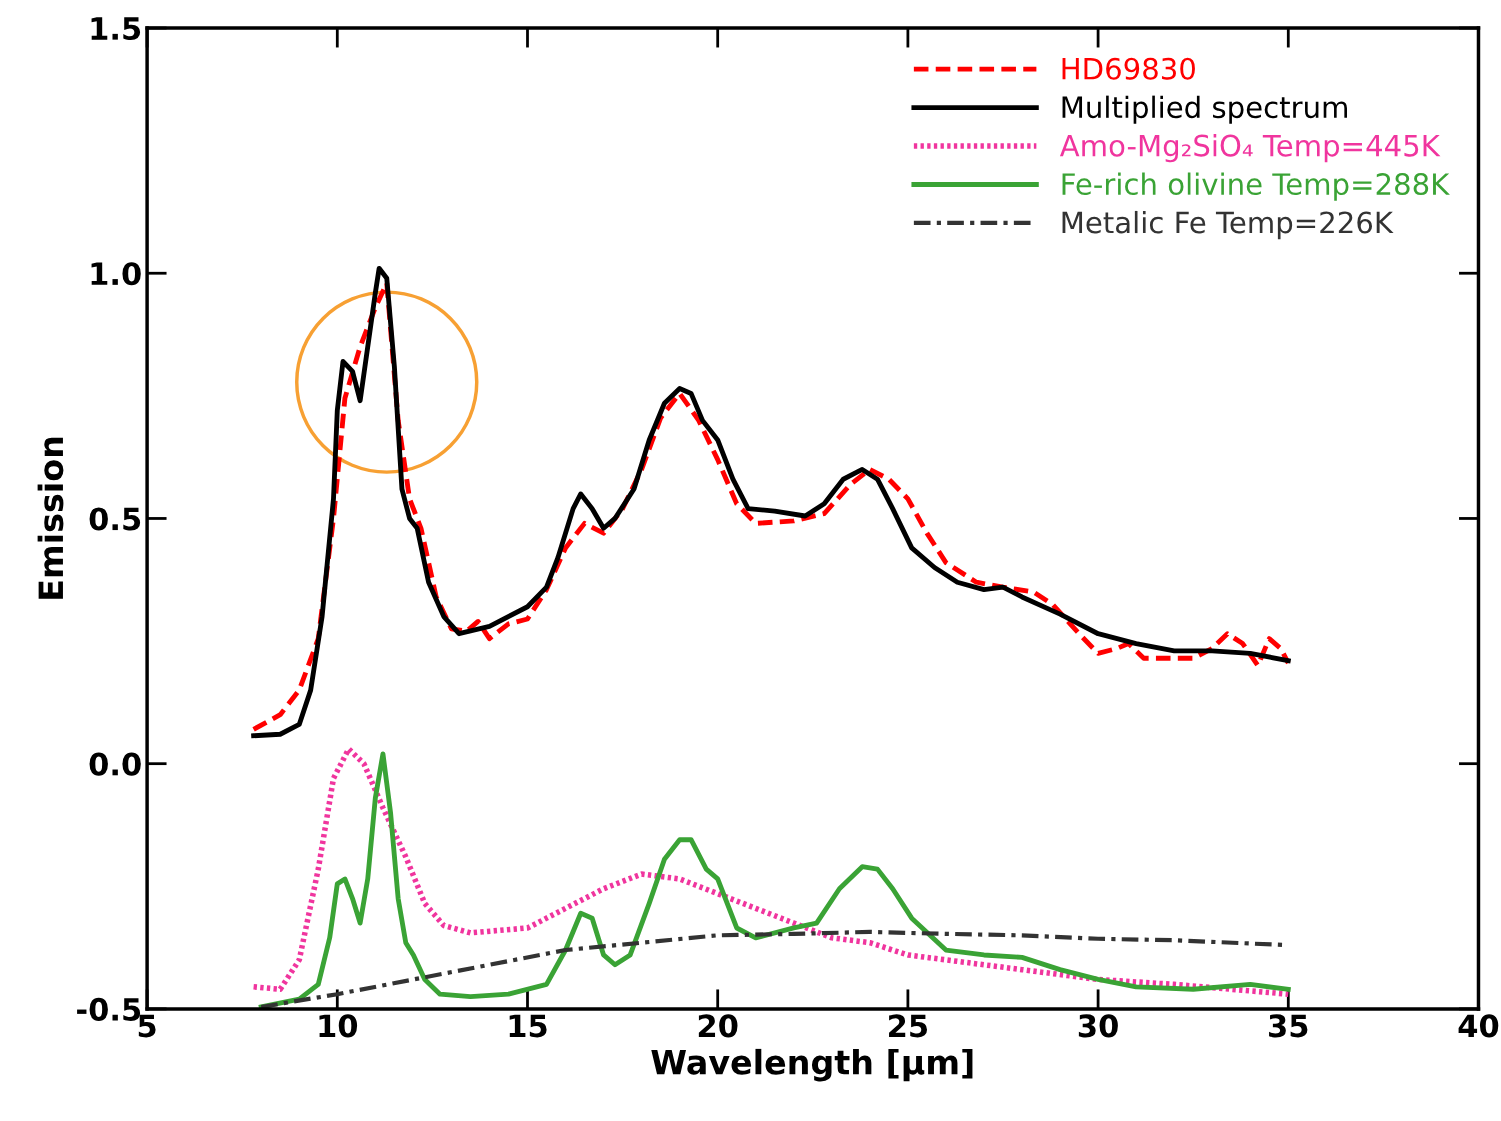 The image size is (1501, 1121). Describe the element at coordinates (116, 274) in the screenshot. I see `y-tick-label: 1.0` at that location.